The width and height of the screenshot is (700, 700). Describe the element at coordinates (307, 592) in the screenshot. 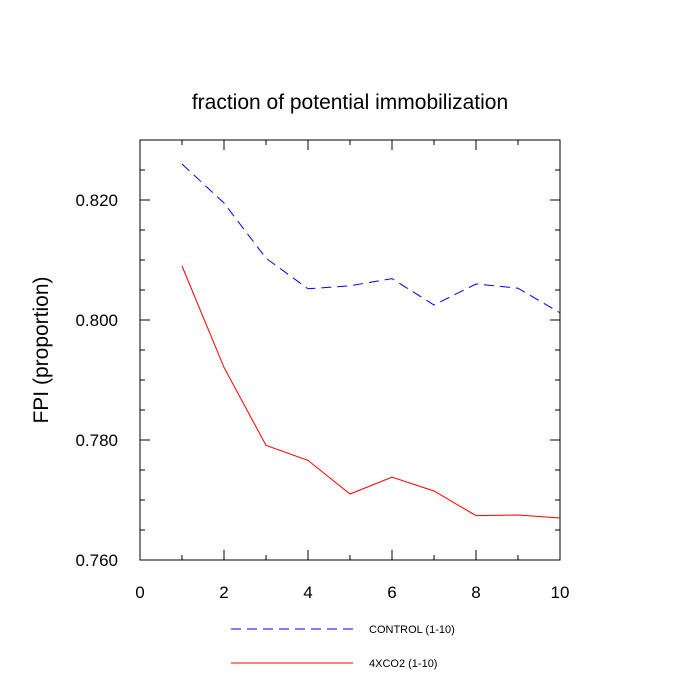

I see `x-tick-label: 4` at that location.